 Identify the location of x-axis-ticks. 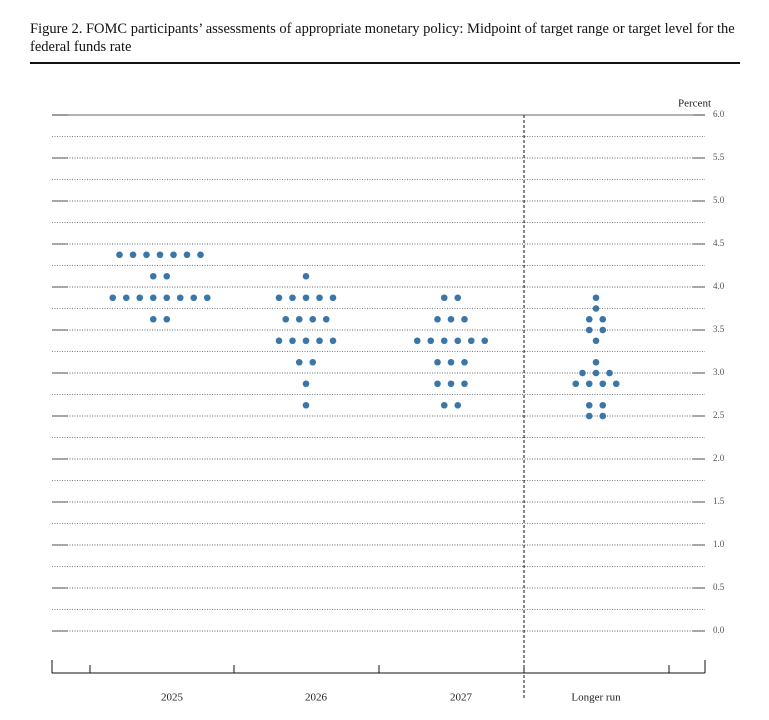
(378, 666).